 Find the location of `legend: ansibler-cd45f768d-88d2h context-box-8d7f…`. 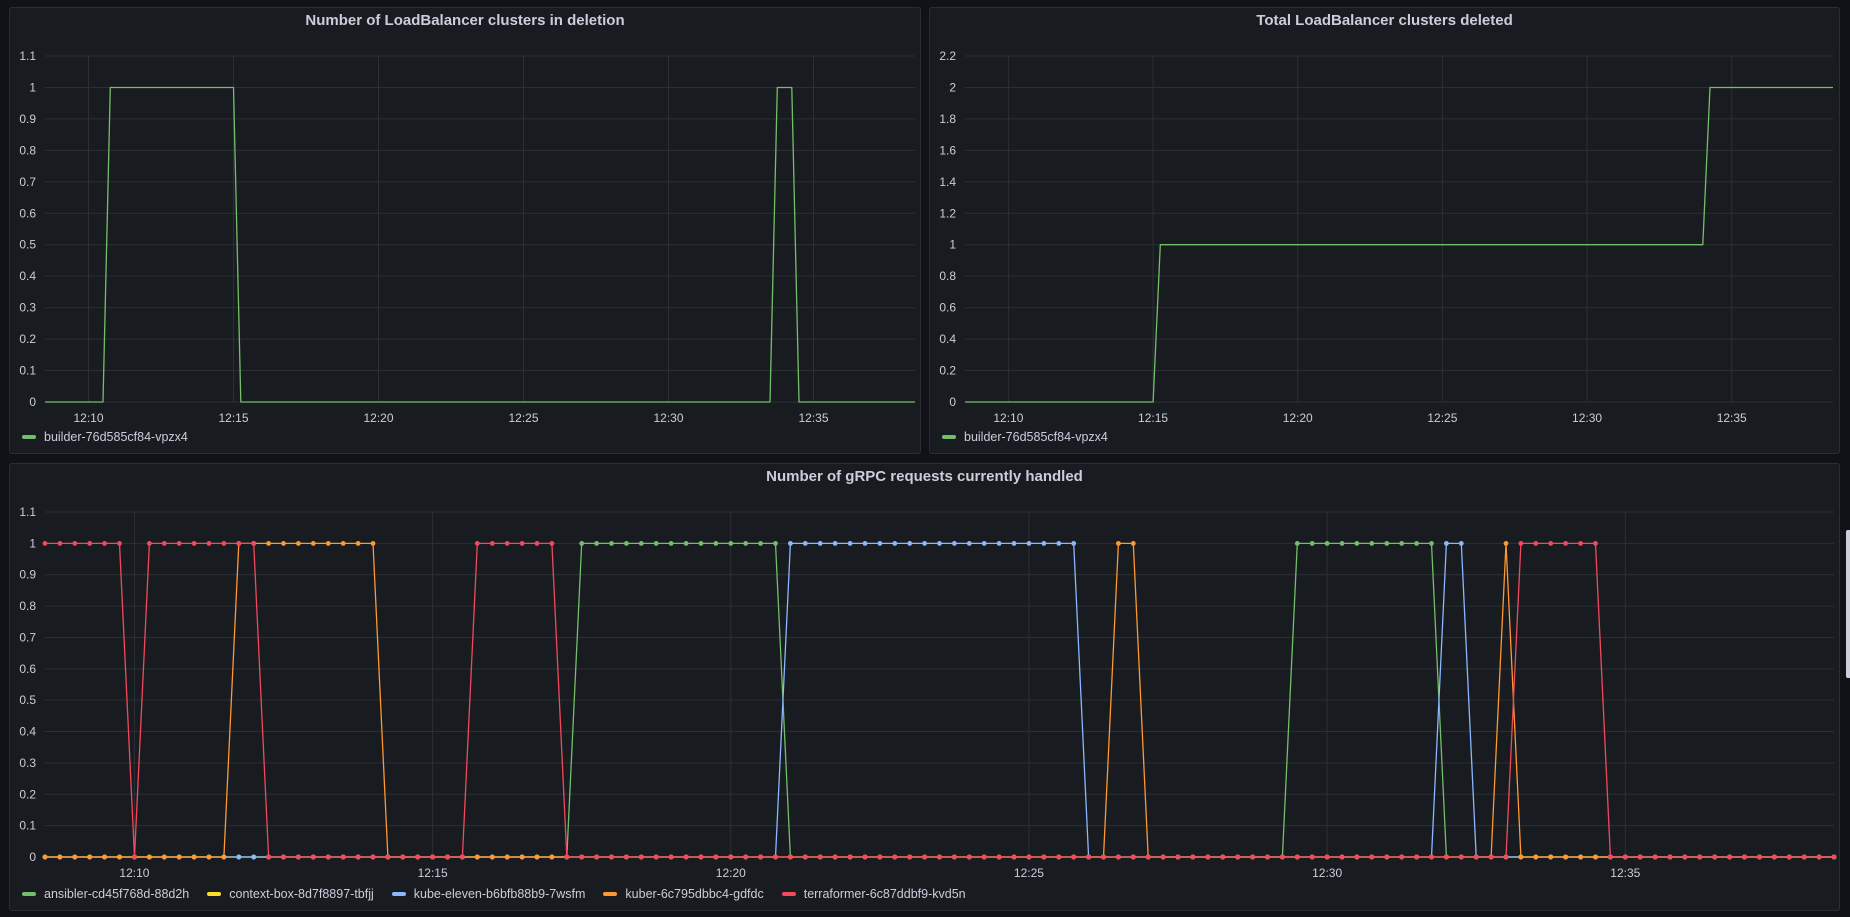

legend: ansibler-cd45f768d-88d2h context-box-8d7f… is located at coordinates (494, 894).